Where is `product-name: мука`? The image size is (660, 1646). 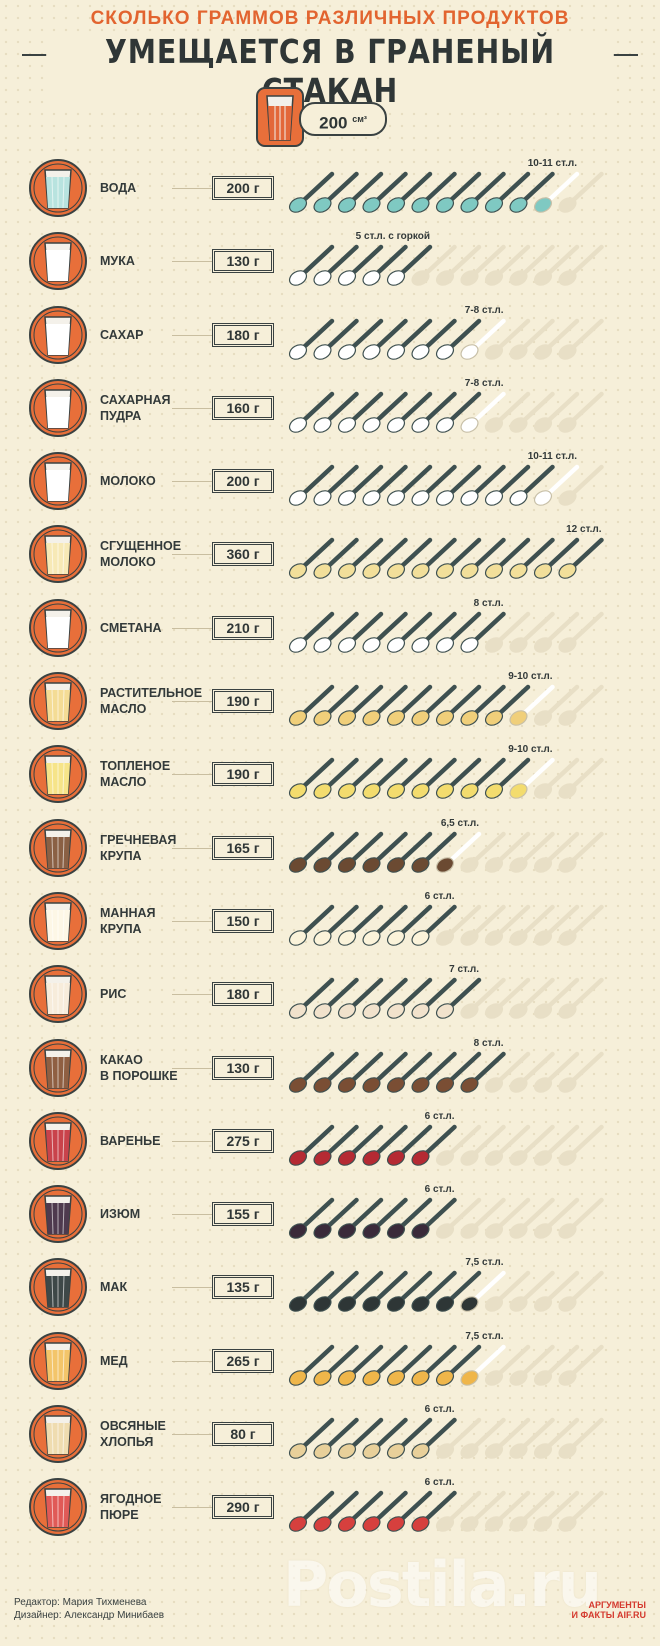 product-name: мука is located at coordinates (117, 261).